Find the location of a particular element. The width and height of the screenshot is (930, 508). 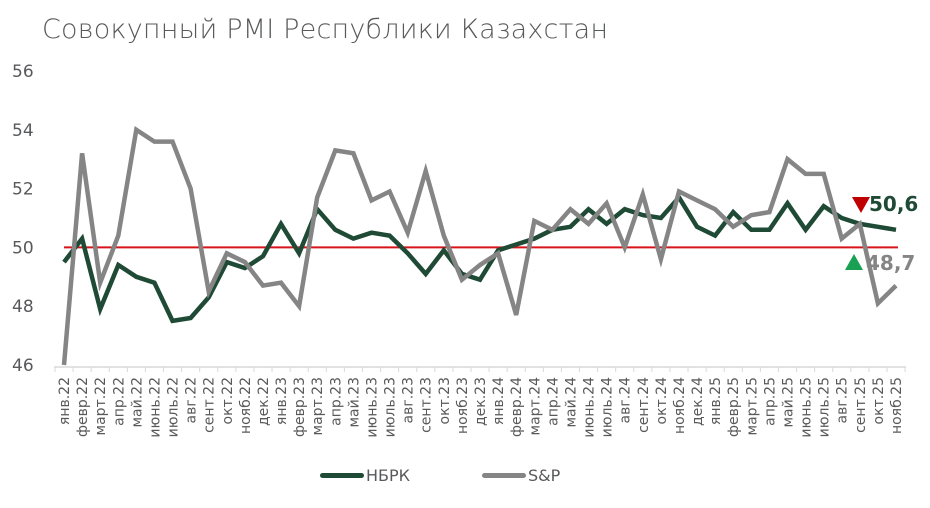

x-tick-label: нояб.22 is located at coordinates (246, 405).